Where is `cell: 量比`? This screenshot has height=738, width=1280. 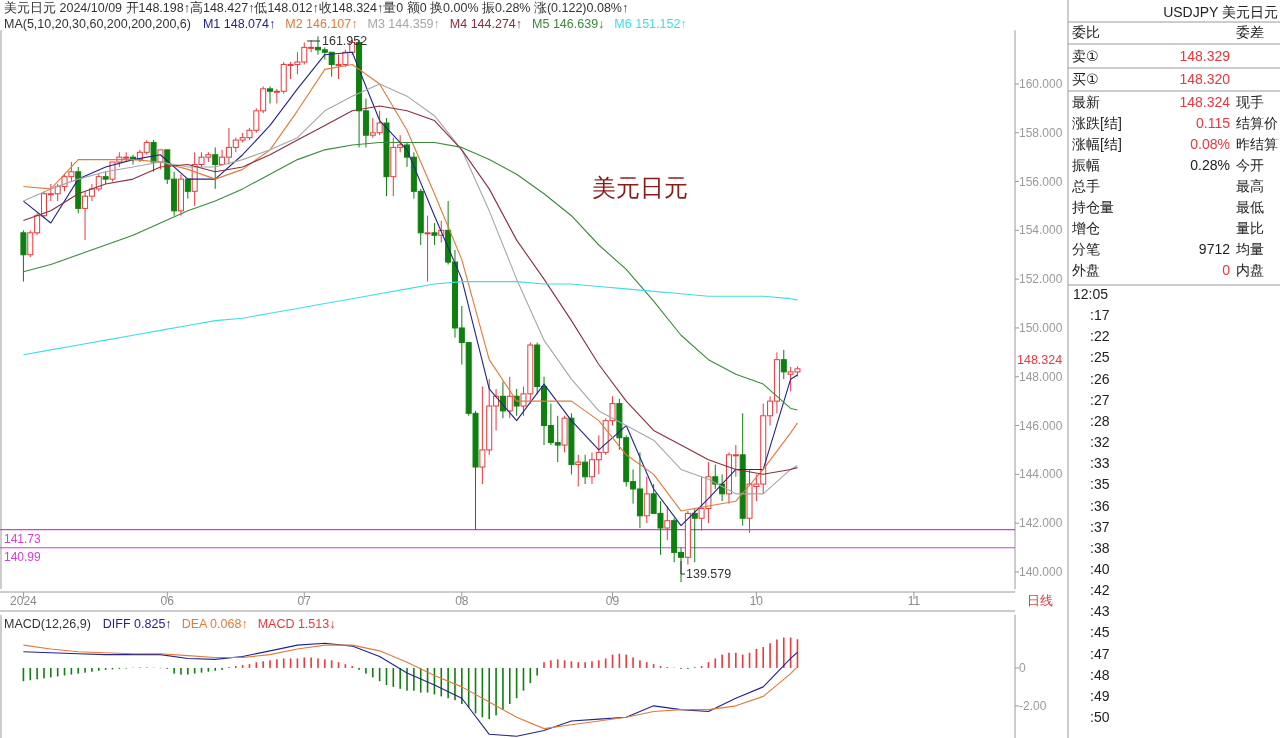 cell: 量比 is located at coordinates (1250, 228).